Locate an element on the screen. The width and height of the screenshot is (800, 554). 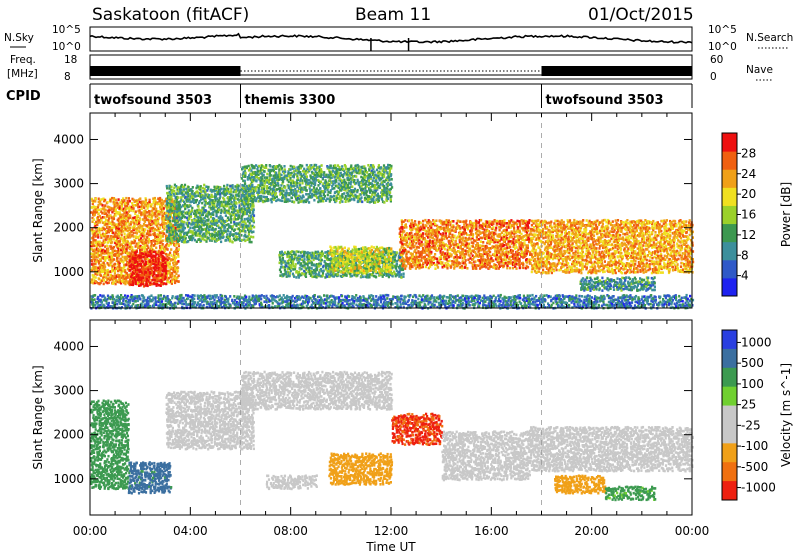
nave-right-tick-top: 60 is located at coordinates (716, 60).